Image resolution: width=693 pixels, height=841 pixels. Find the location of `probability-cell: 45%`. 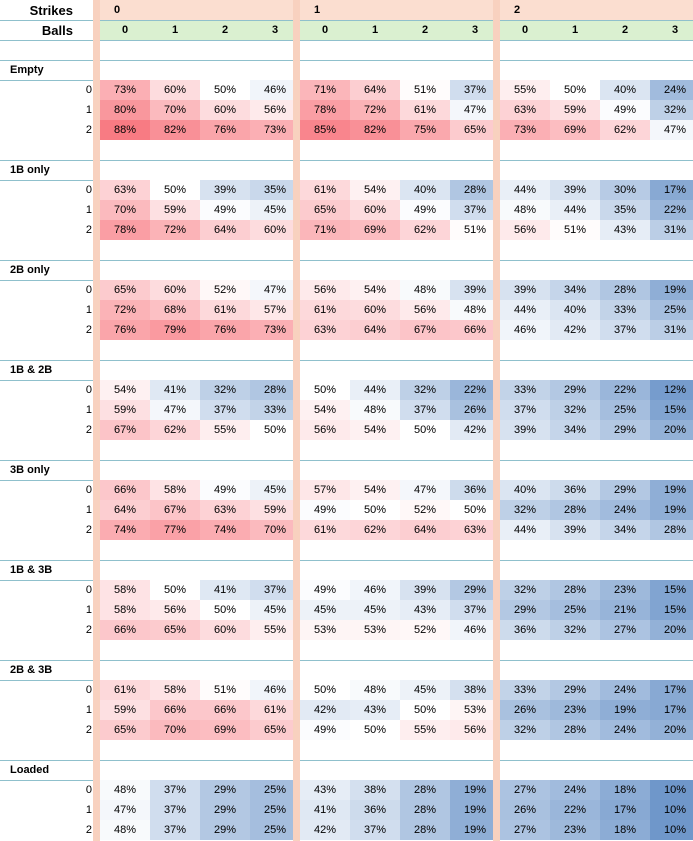

probability-cell: 45% is located at coordinates (275, 490).